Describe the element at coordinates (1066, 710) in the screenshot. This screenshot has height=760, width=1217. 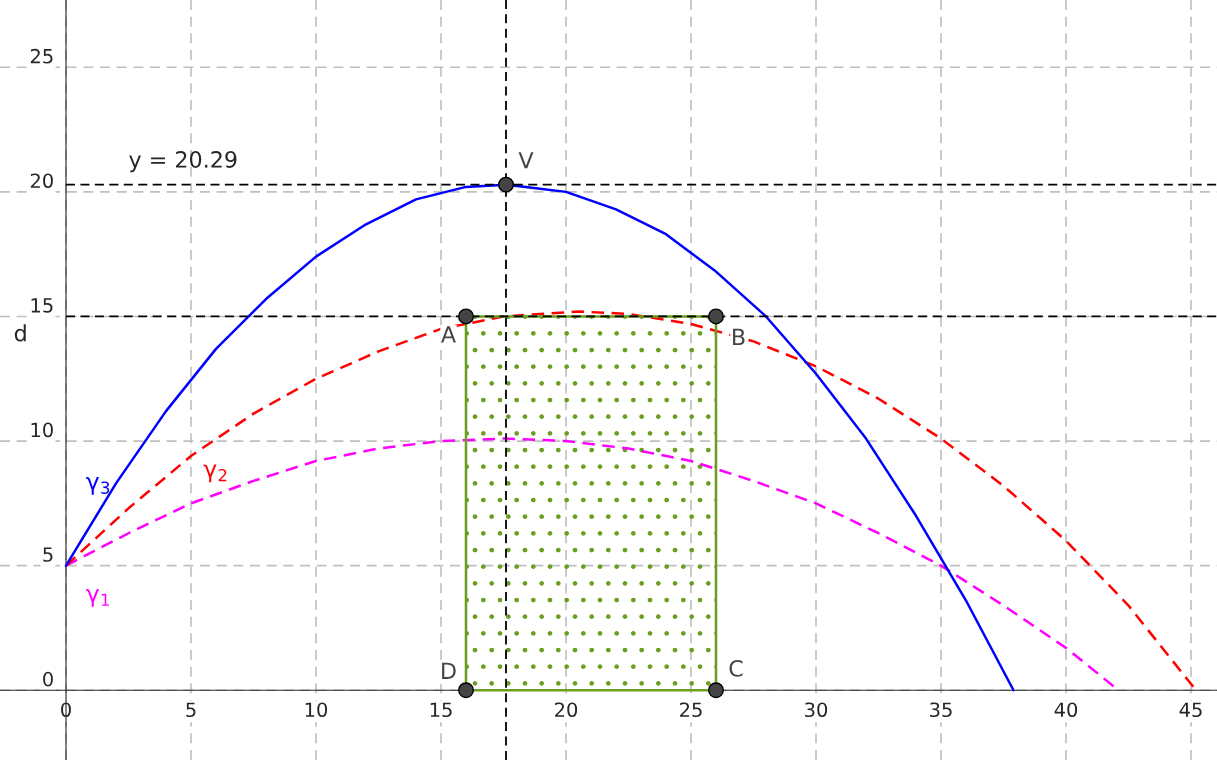
I see `x-tick-label: 40` at that location.